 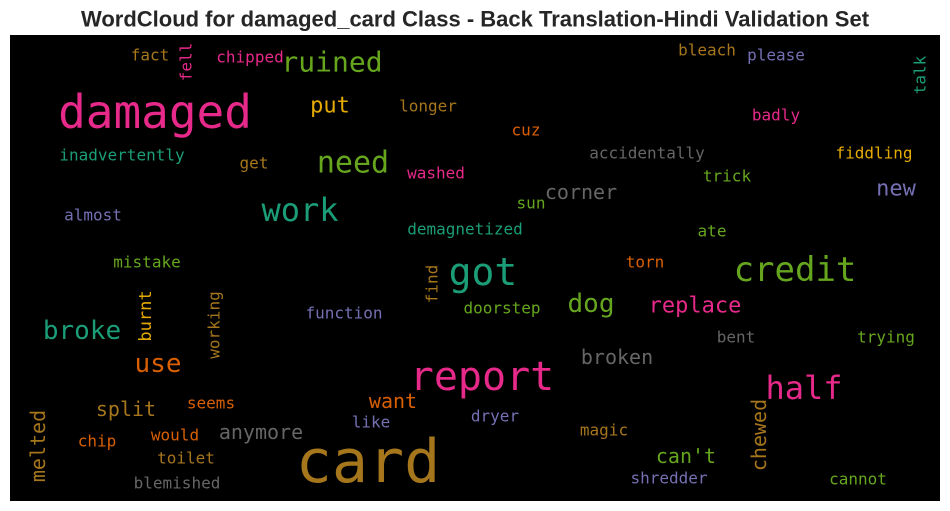 What do you see at coordinates (727, 176) in the screenshot?
I see `word: trick` at bounding box center [727, 176].